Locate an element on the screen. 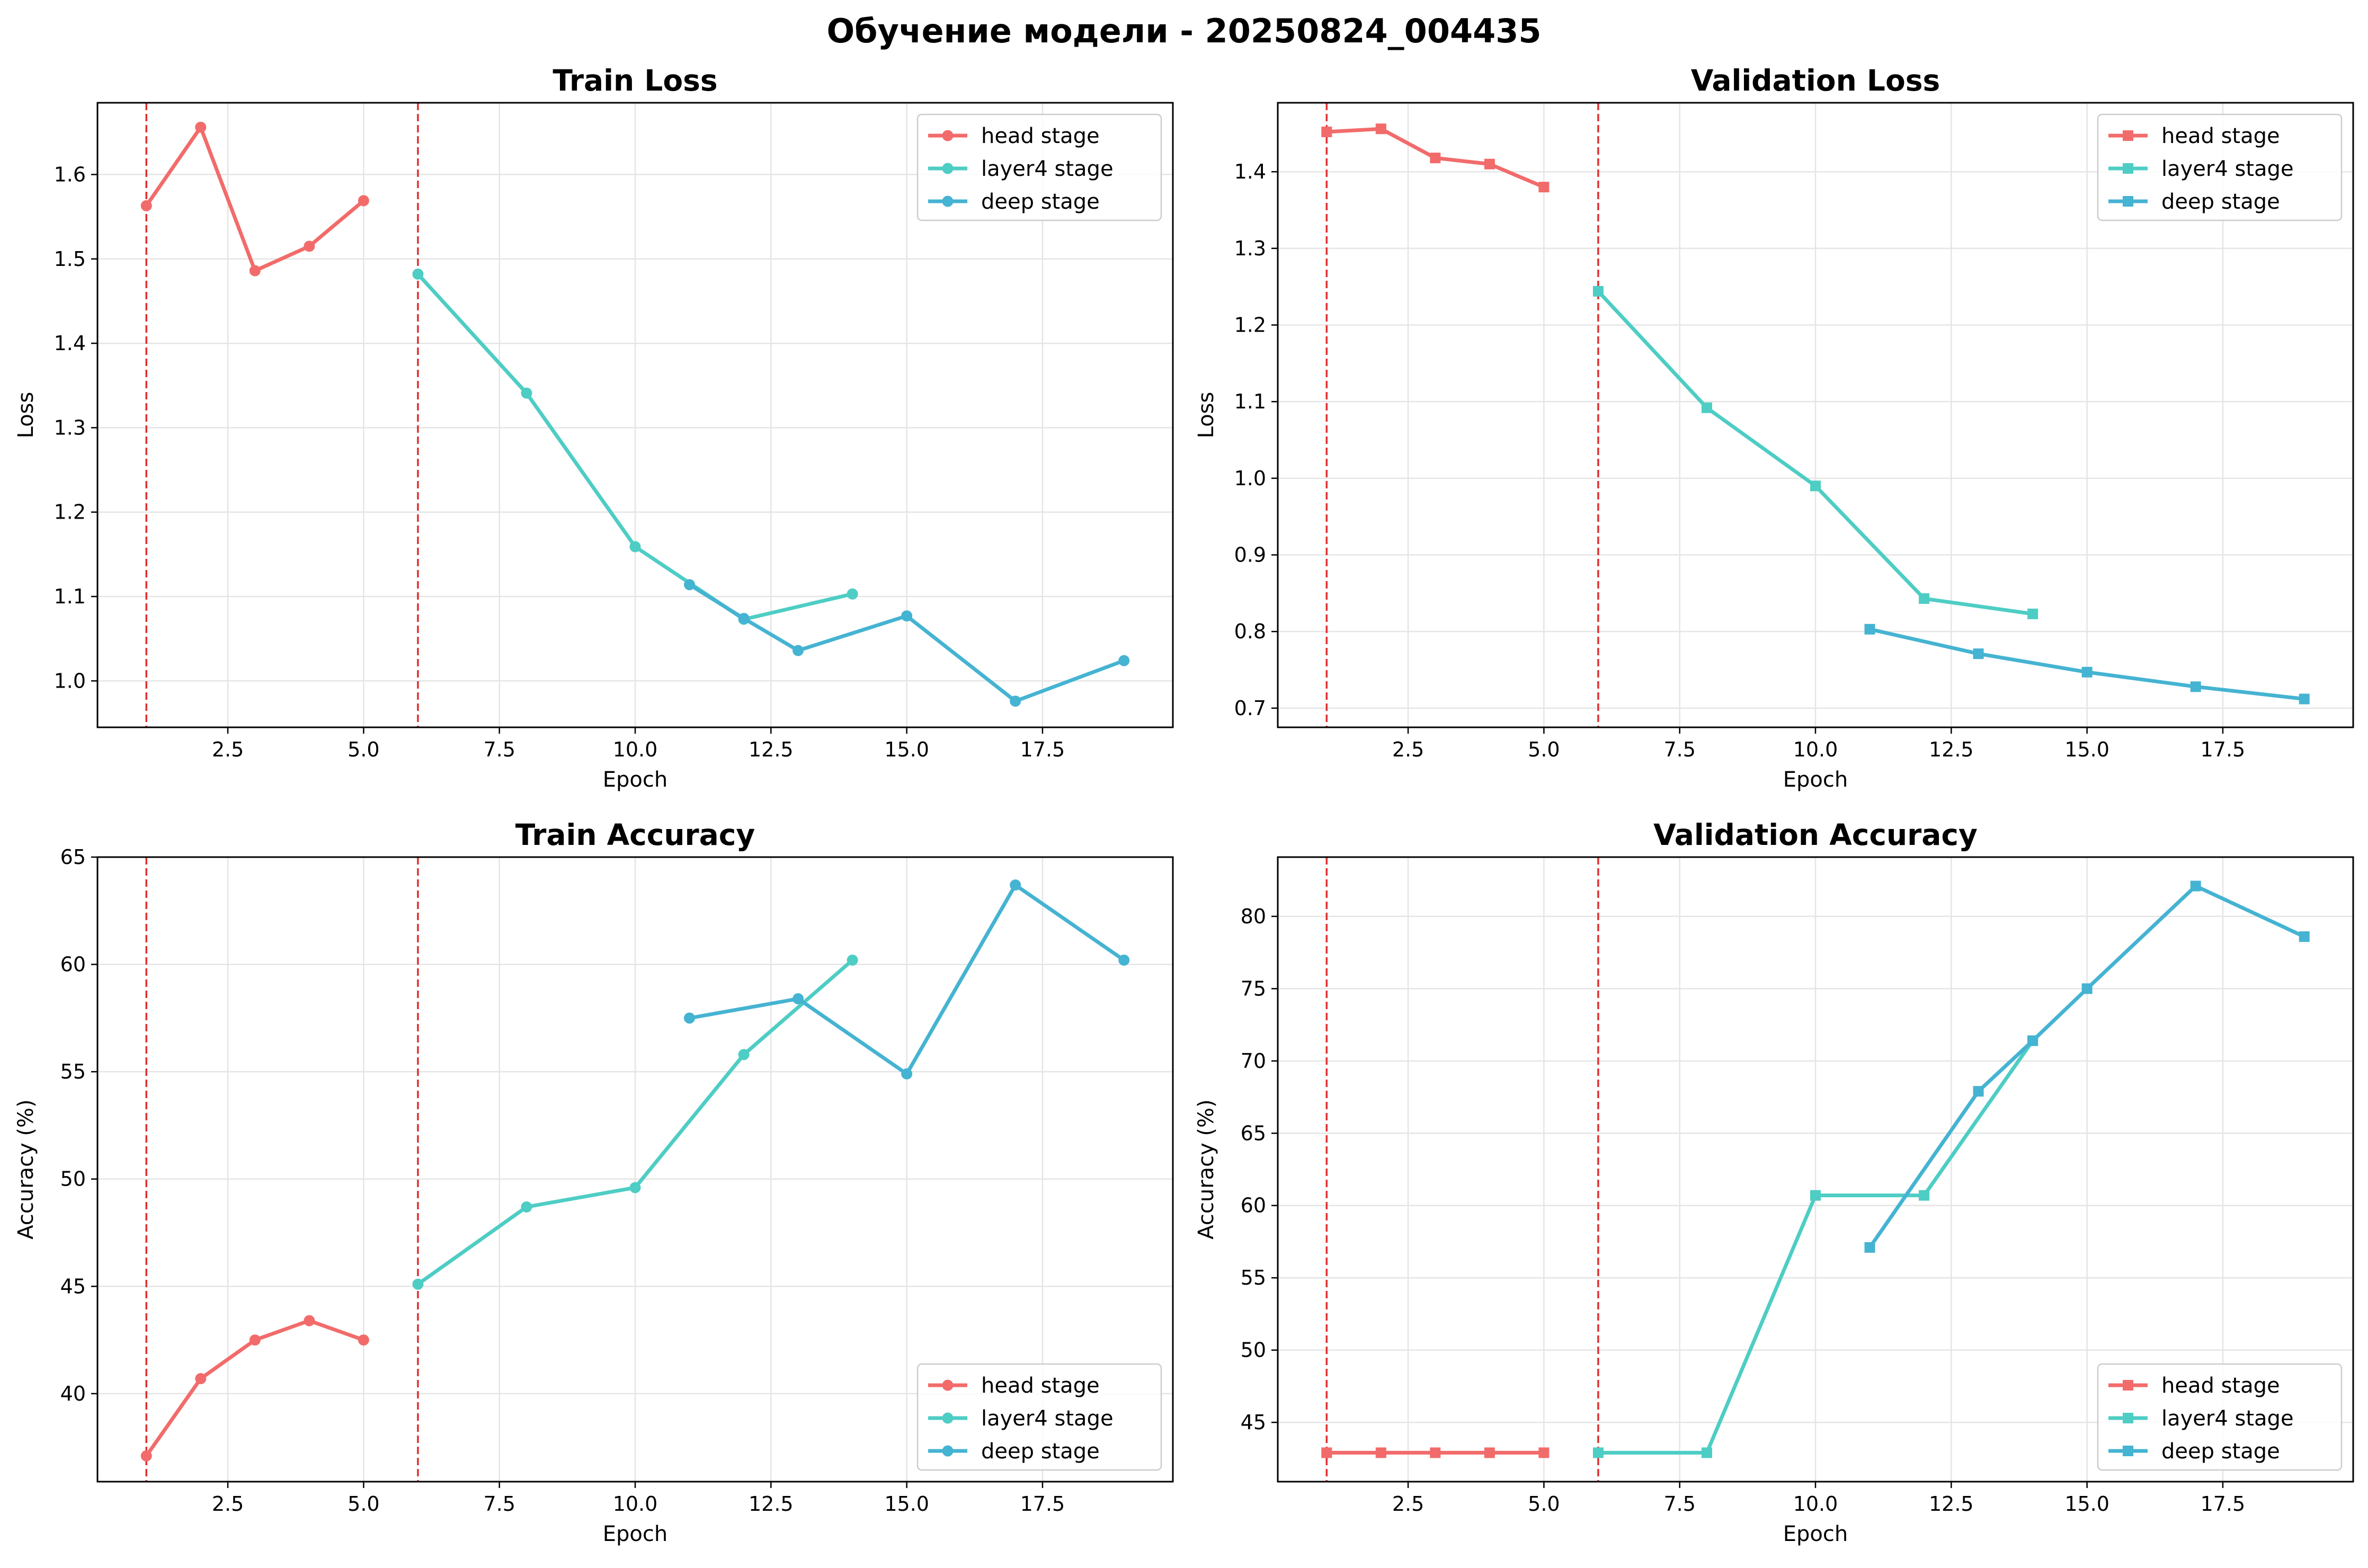 Image resolution: width=2368 pixels, height=1568 pixels. y-tick-label: 0.7 is located at coordinates (1250, 708).